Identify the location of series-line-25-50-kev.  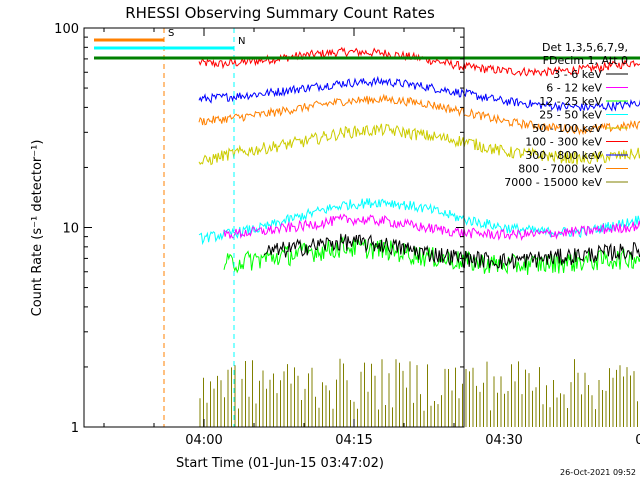
(419, 222).